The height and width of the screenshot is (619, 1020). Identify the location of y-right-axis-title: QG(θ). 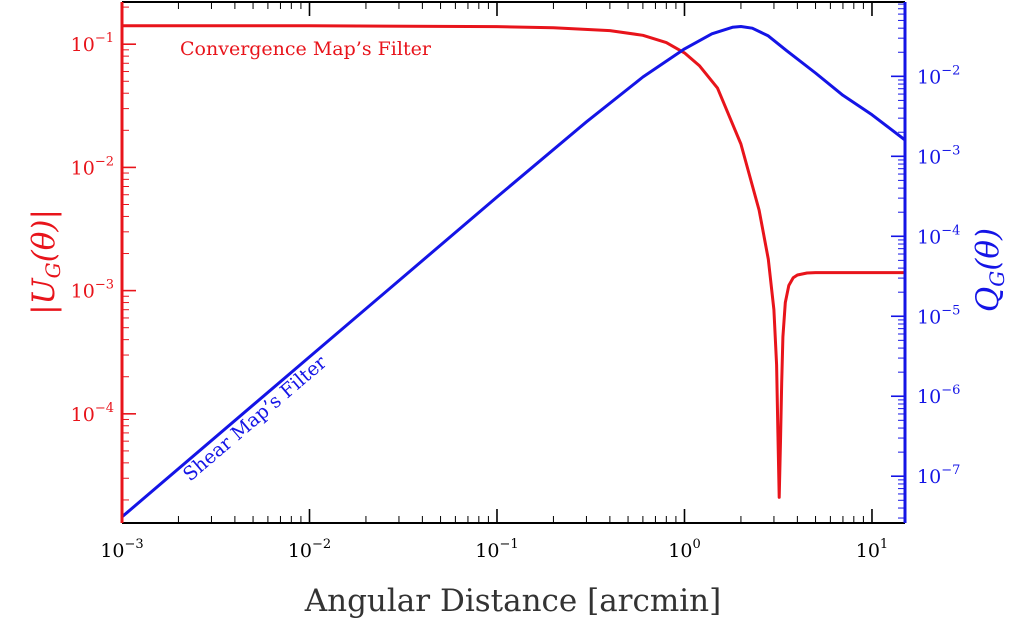
(989, 270).